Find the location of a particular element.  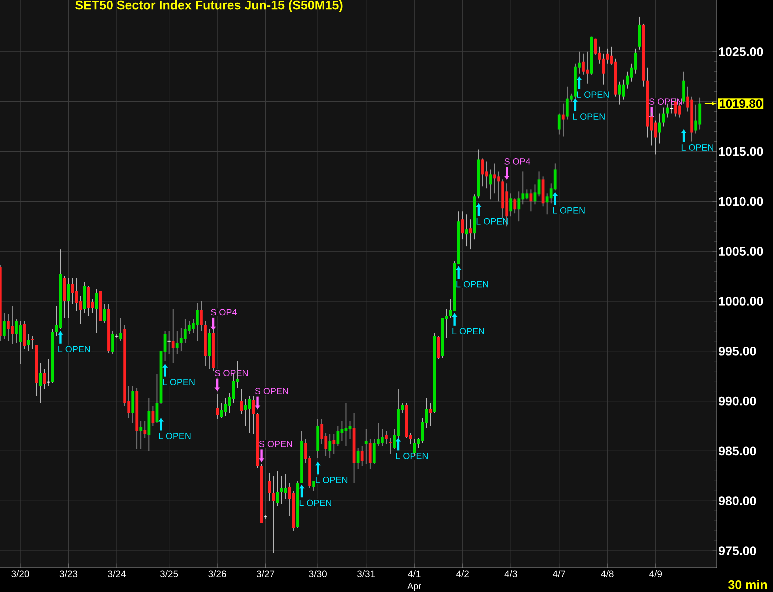

y-tick-label: 1005.00 is located at coordinates (741, 251).